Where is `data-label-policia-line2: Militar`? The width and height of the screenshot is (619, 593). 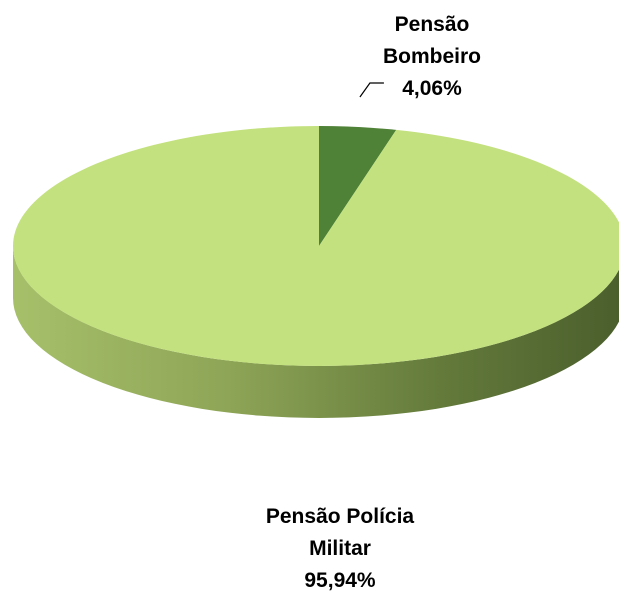 data-label-policia-line2: Militar is located at coordinates (340, 548).